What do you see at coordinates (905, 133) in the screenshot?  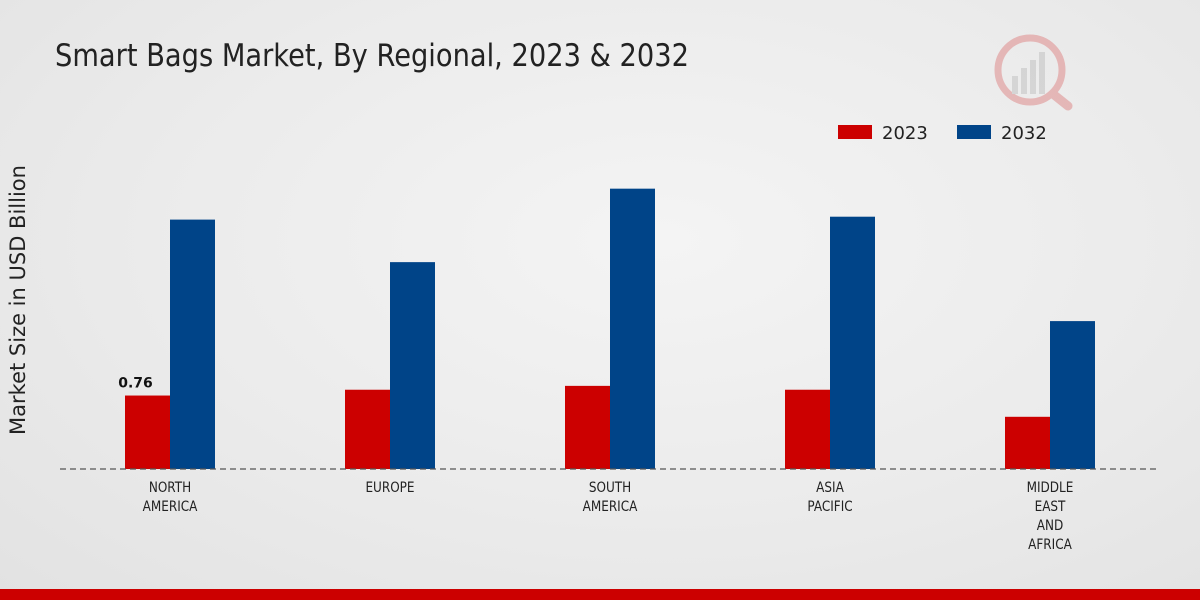 I see `legend-label-2023: 2023` at bounding box center [905, 133].